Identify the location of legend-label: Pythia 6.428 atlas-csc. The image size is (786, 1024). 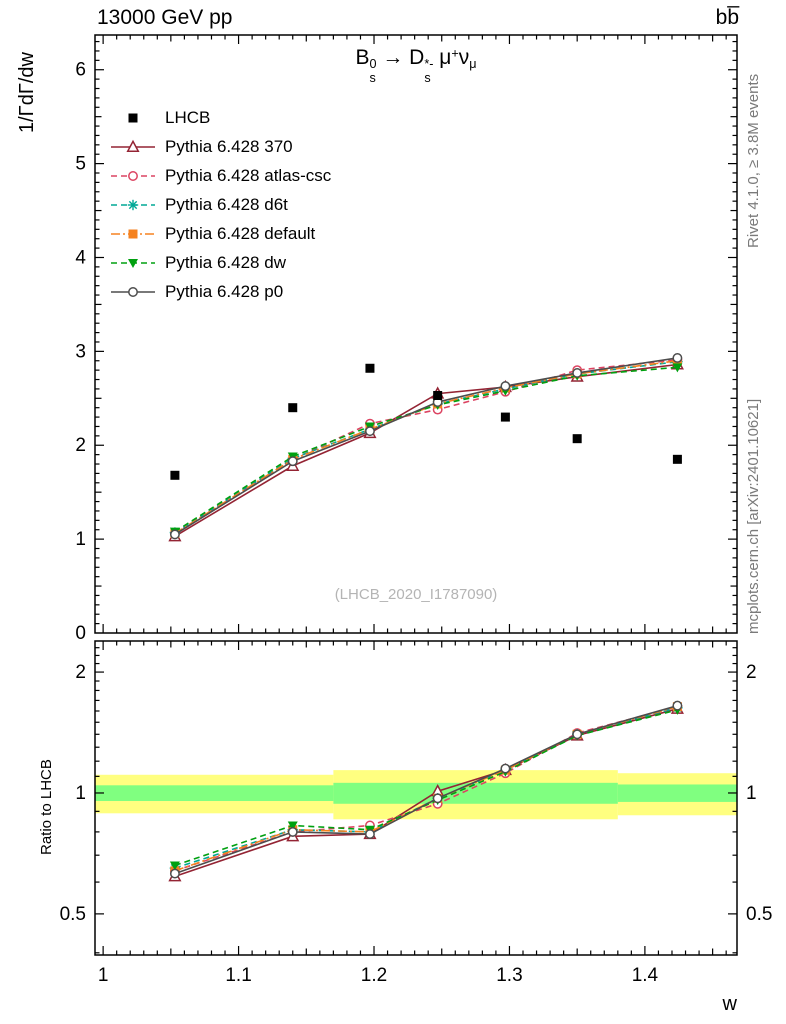
(248, 175).